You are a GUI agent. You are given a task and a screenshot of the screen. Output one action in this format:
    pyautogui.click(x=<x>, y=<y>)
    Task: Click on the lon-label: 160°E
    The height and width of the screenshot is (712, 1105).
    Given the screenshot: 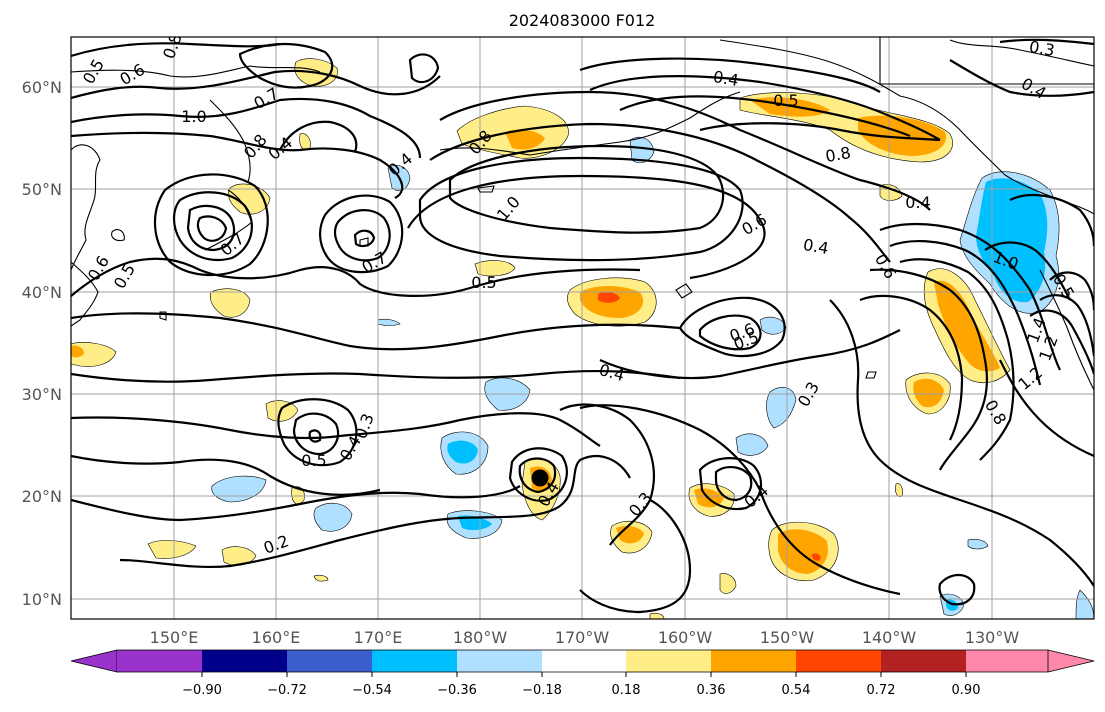 What is the action you would take?
    pyautogui.click(x=276, y=637)
    